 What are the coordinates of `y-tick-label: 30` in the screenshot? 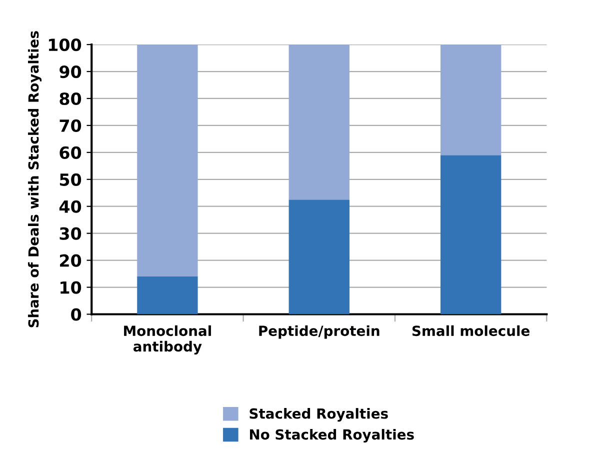 It's located at (71, 233).